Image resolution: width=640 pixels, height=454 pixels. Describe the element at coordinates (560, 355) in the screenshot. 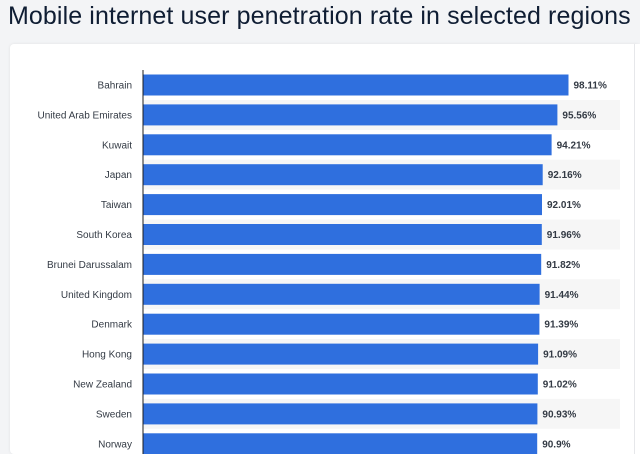

I see `value-label: 91.09%` at that location.